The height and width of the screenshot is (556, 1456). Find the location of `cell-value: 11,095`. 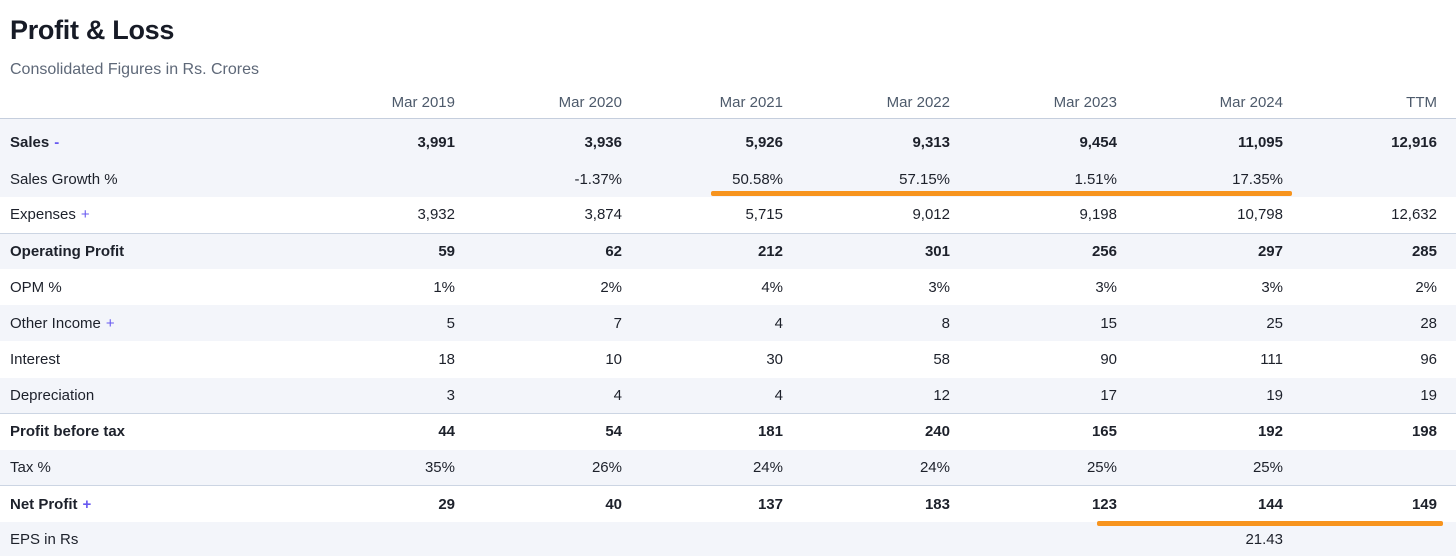

cell-value: 11,095 is located at coordinates (1260, 142).